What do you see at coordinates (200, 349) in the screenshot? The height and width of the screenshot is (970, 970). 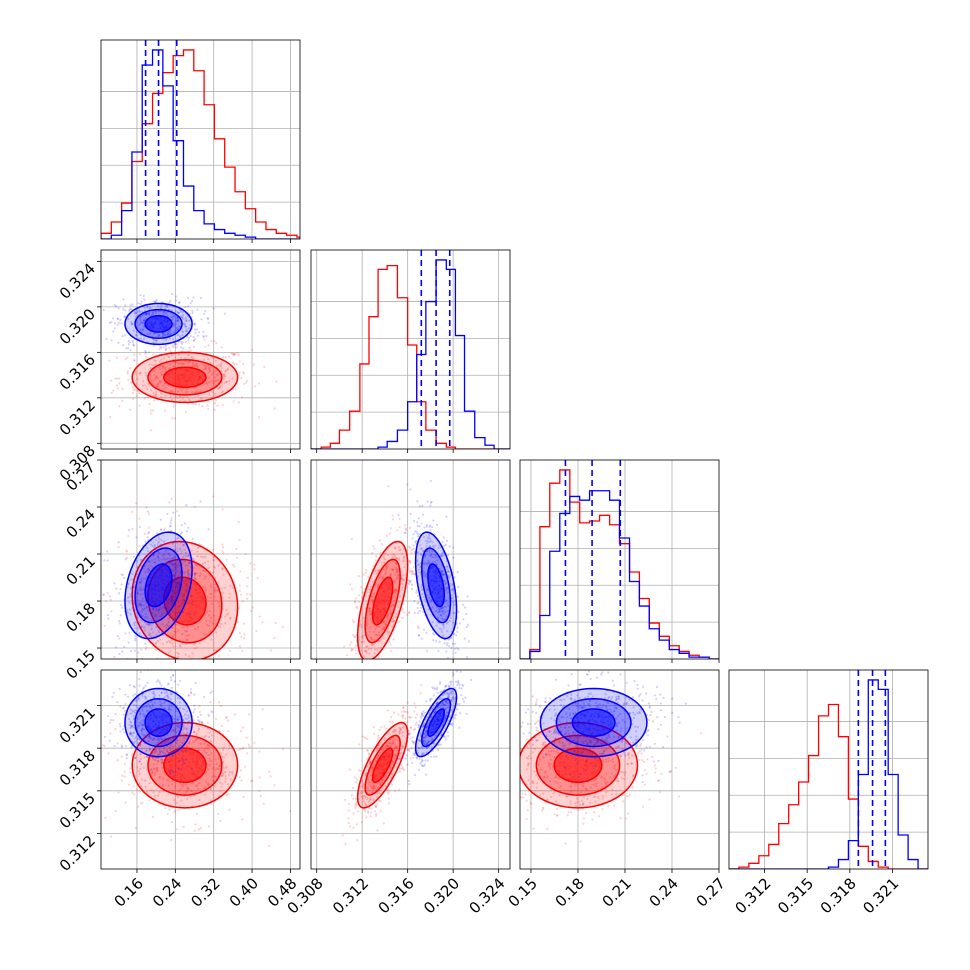 I see `panel-content` at bounding box center [200, 349].